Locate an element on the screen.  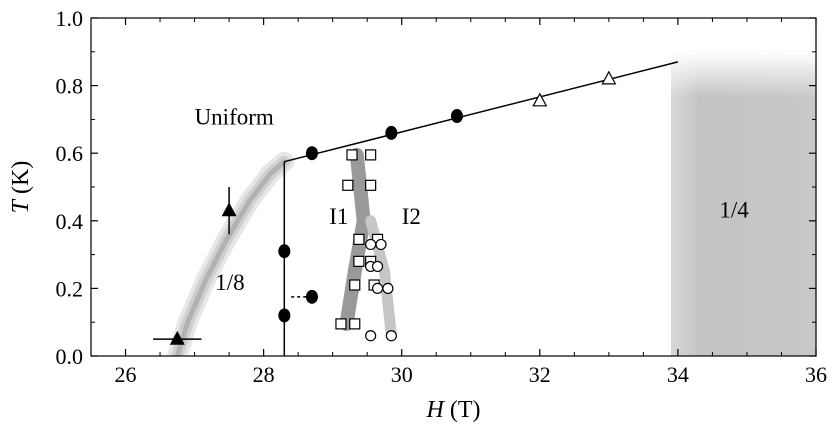
x-tick-label: 34 is located at coordinates (678, 374).